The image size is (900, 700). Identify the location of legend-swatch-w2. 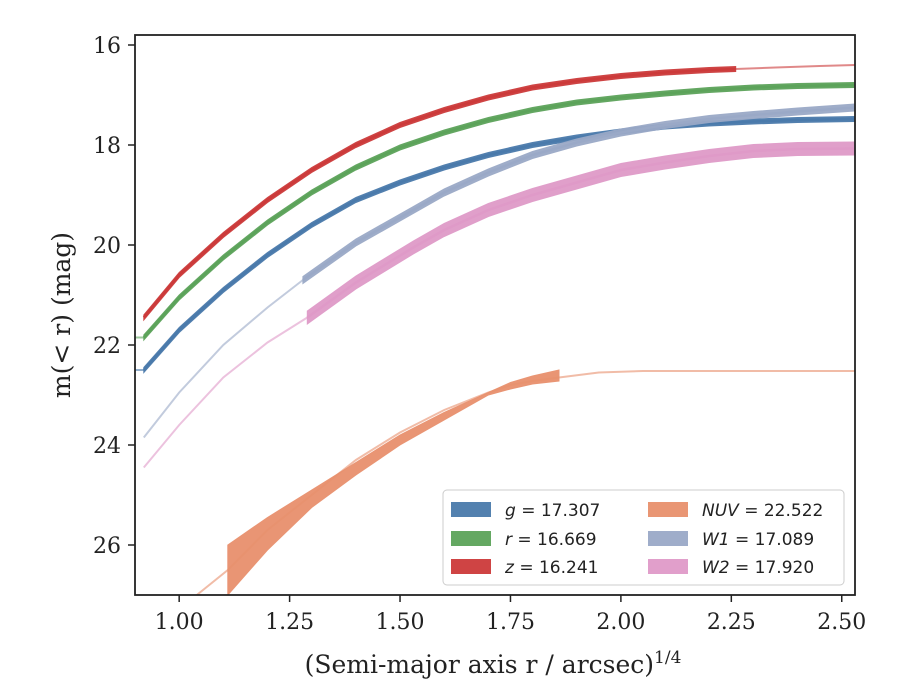
(668, 566).